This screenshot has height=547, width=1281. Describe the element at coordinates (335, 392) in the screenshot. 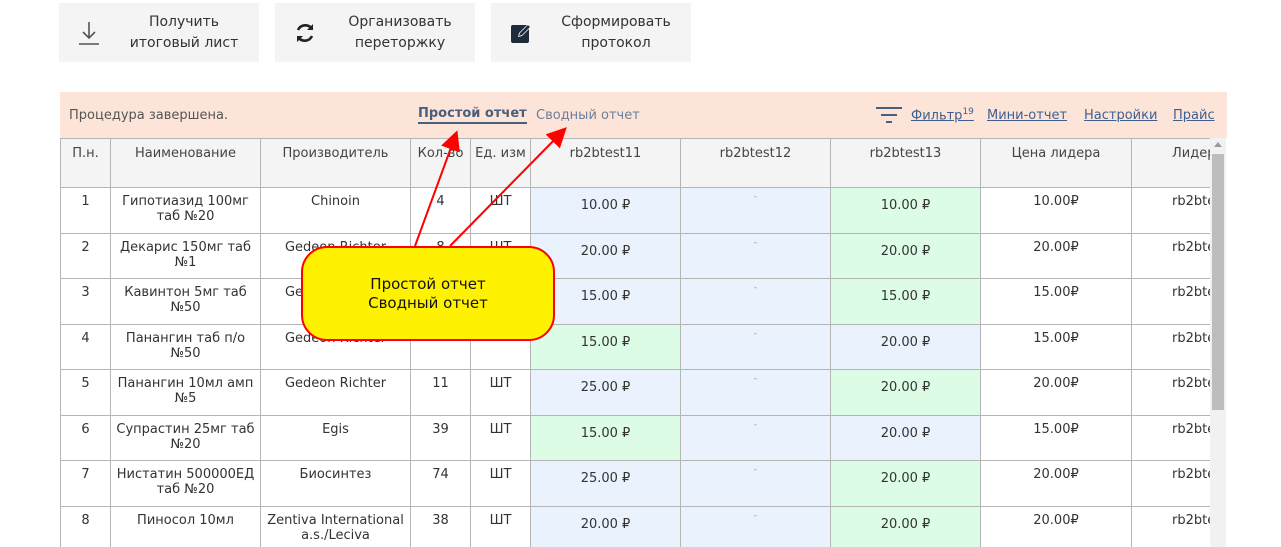

I see `cell-maker: Gedeon Richter` at that location.